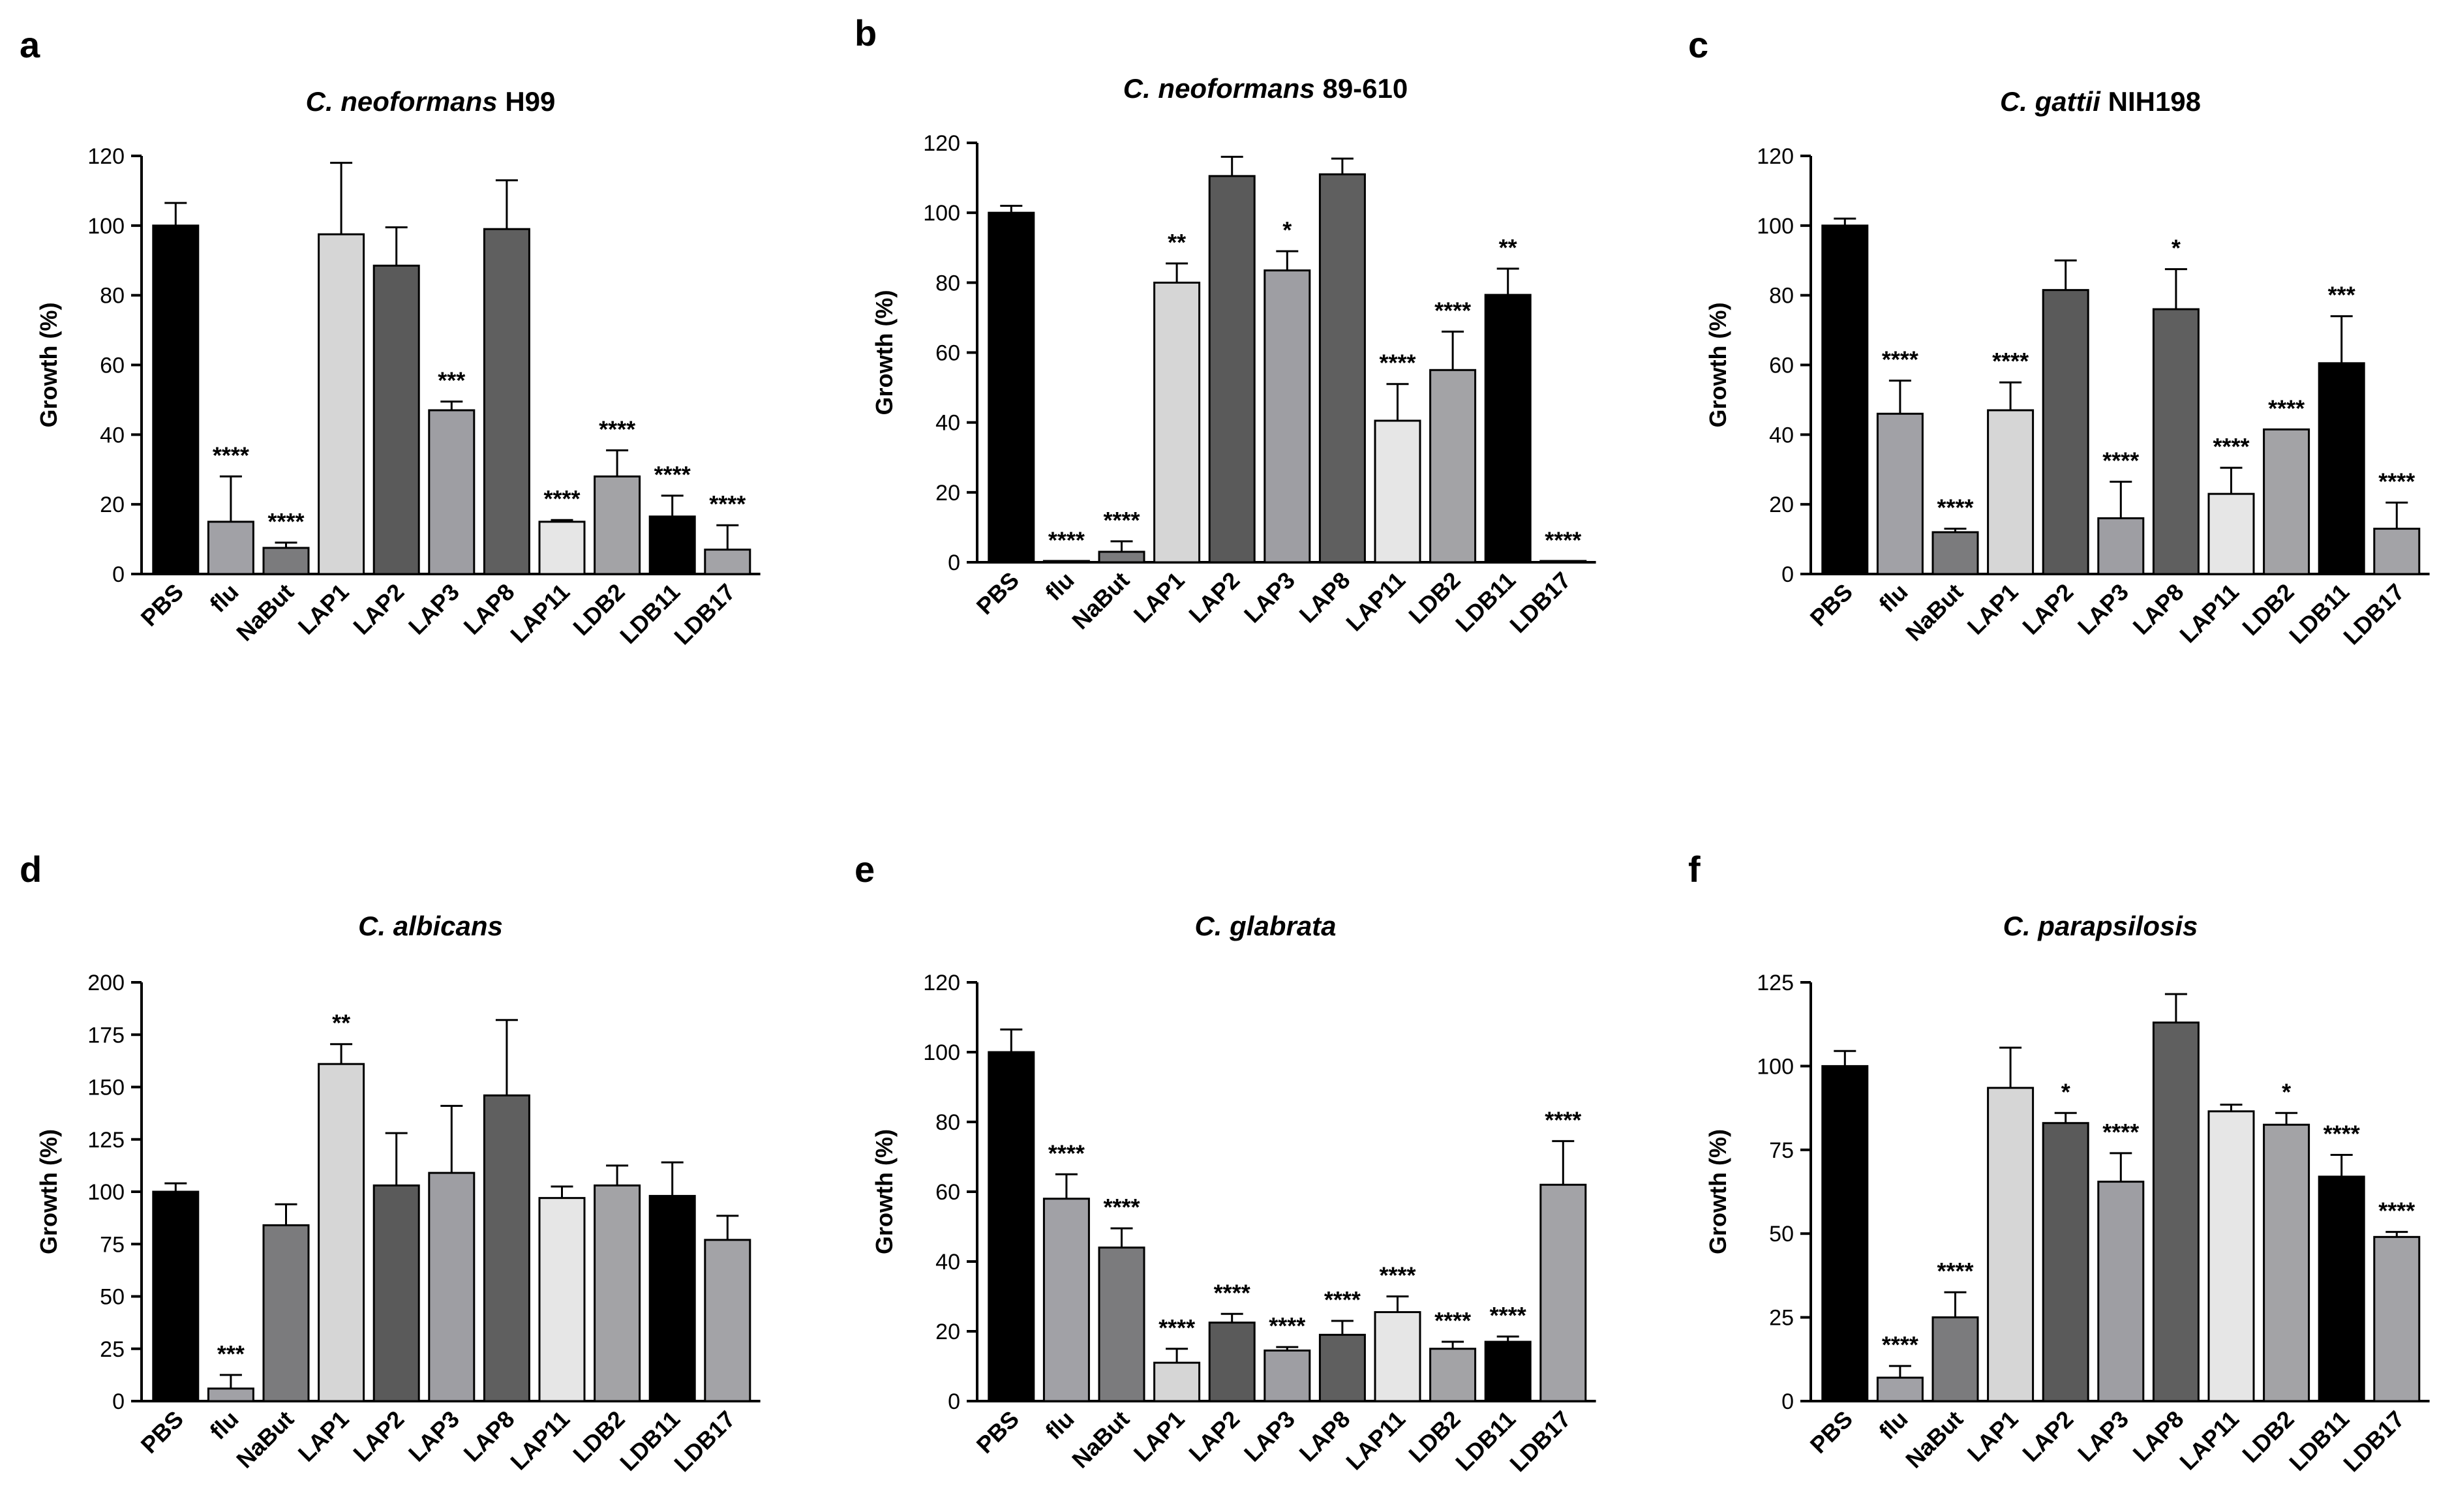  What do you see at coordinates (948, 423) in the screenshot?
I see `y-tick-label: 40` at bounding box center [948, 423].